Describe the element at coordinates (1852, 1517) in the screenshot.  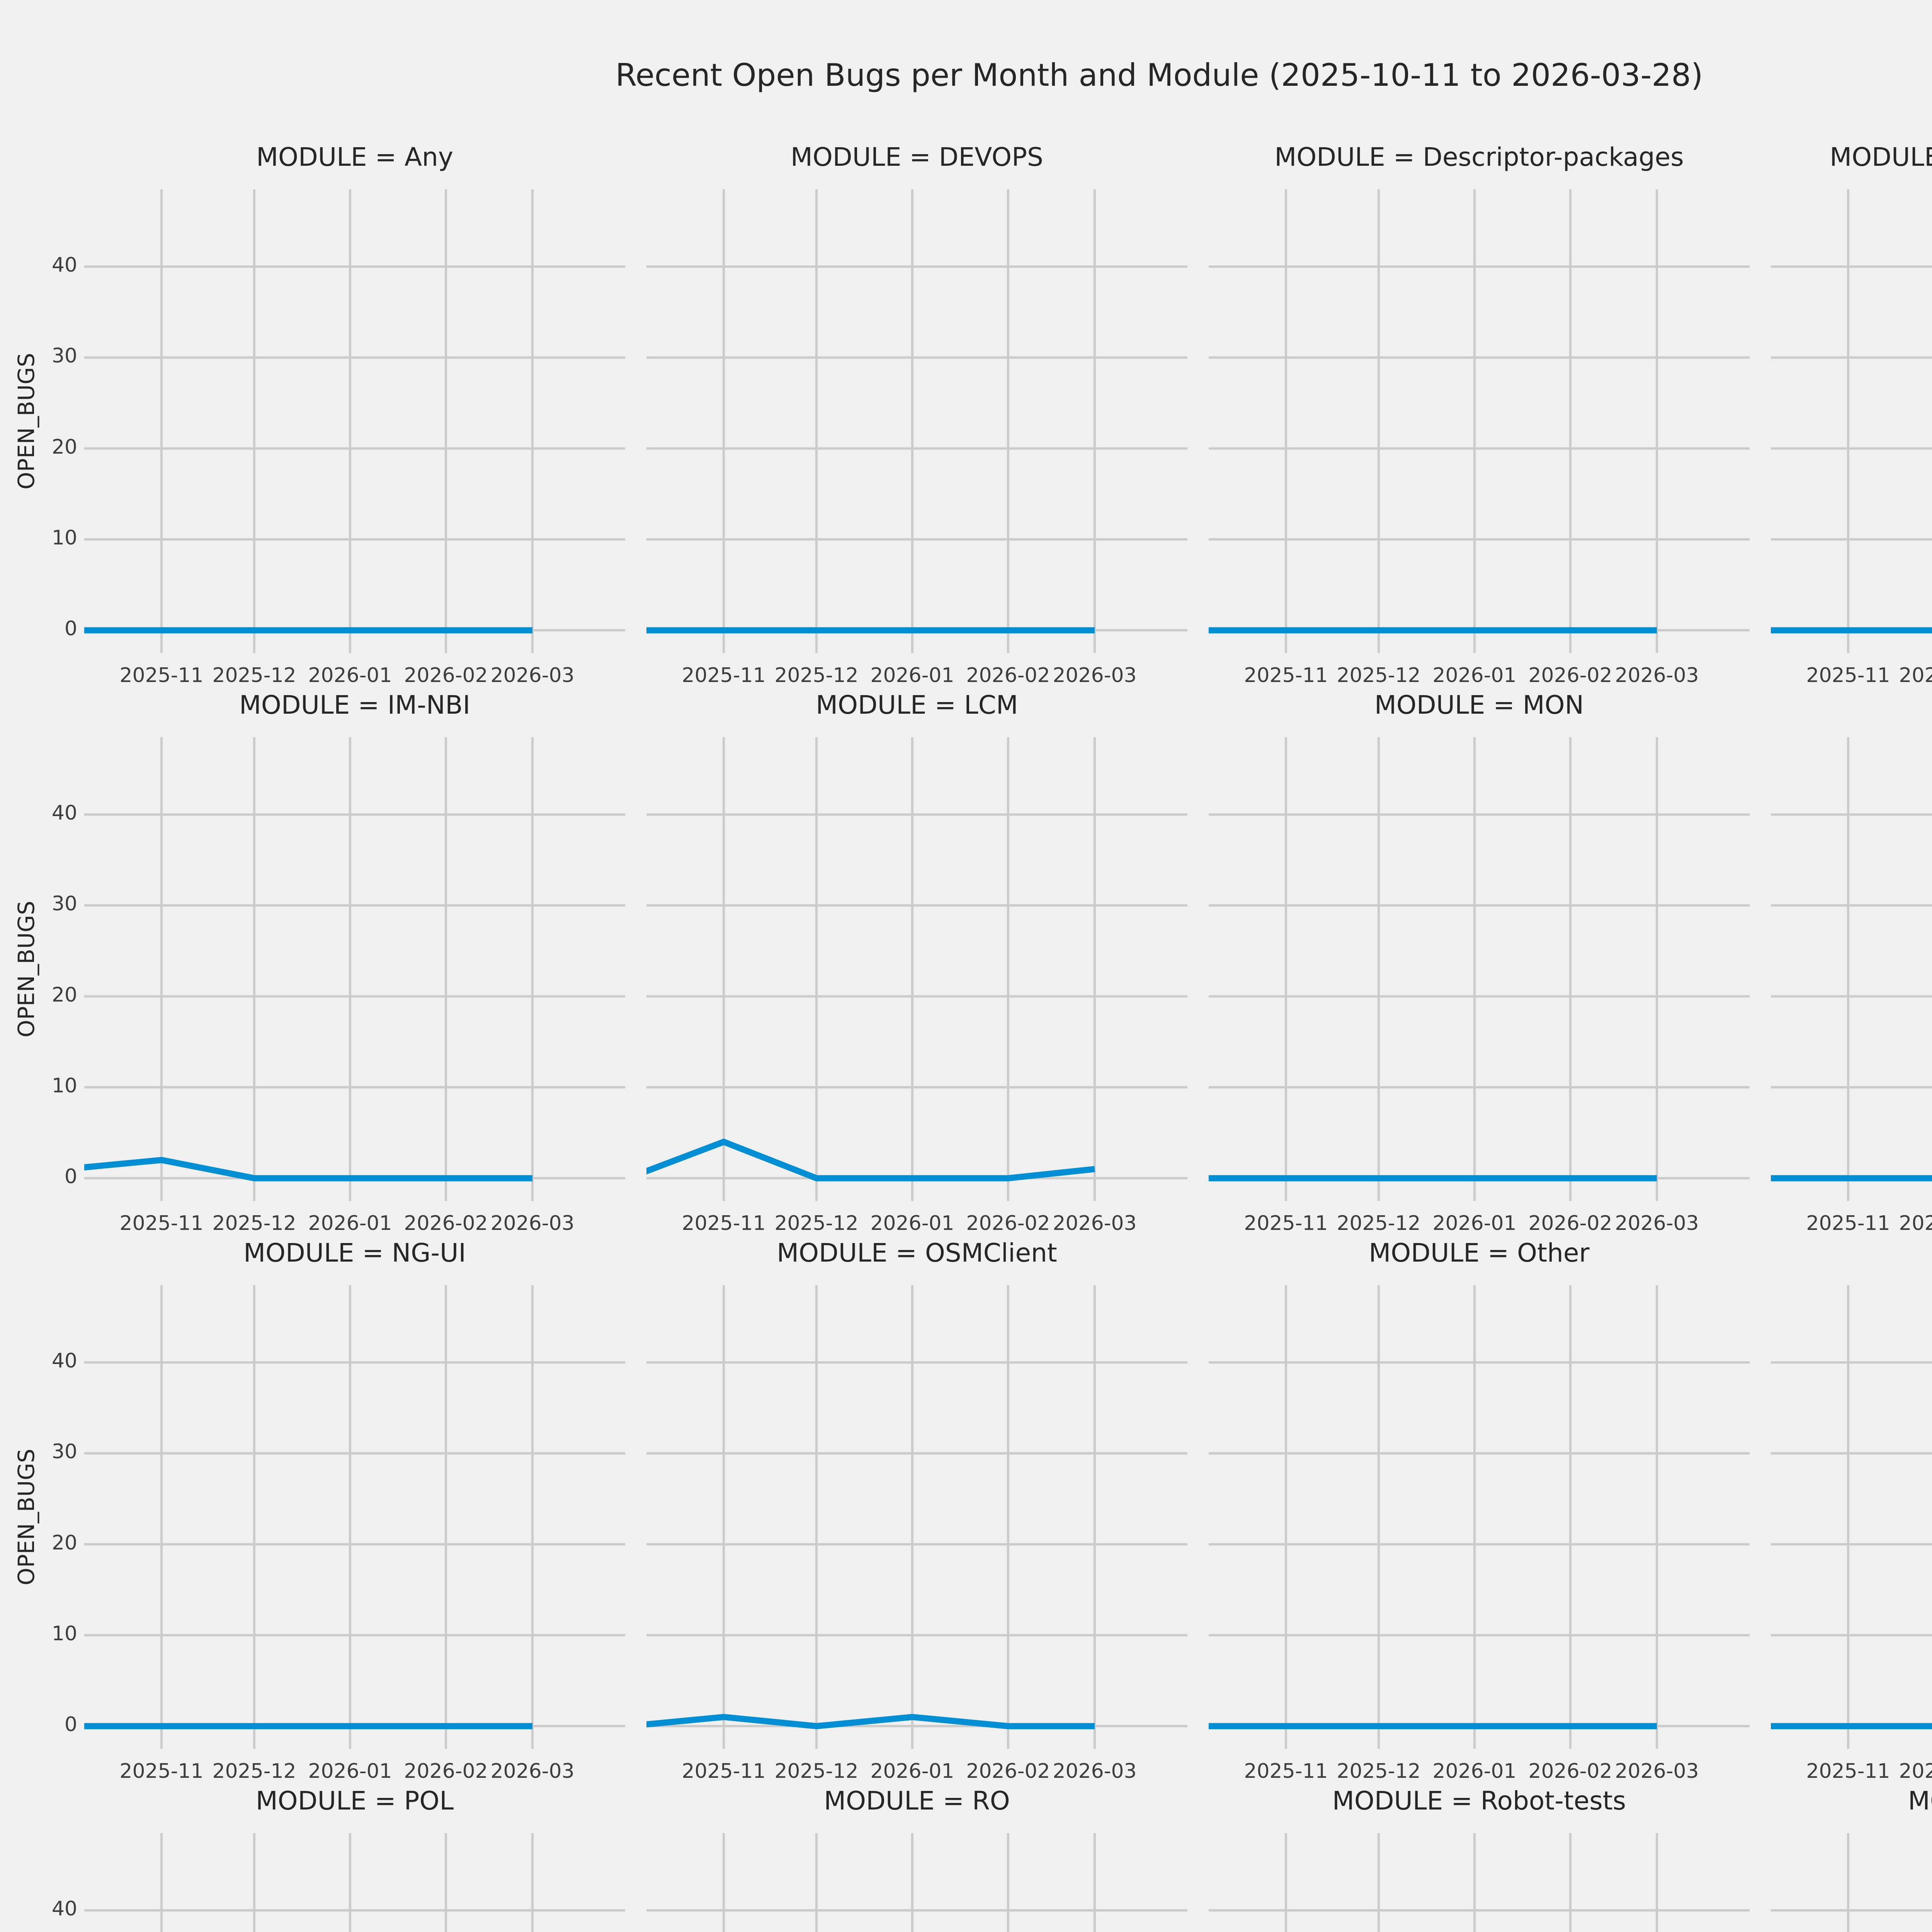
I see `plot-area-PLA` at that location.